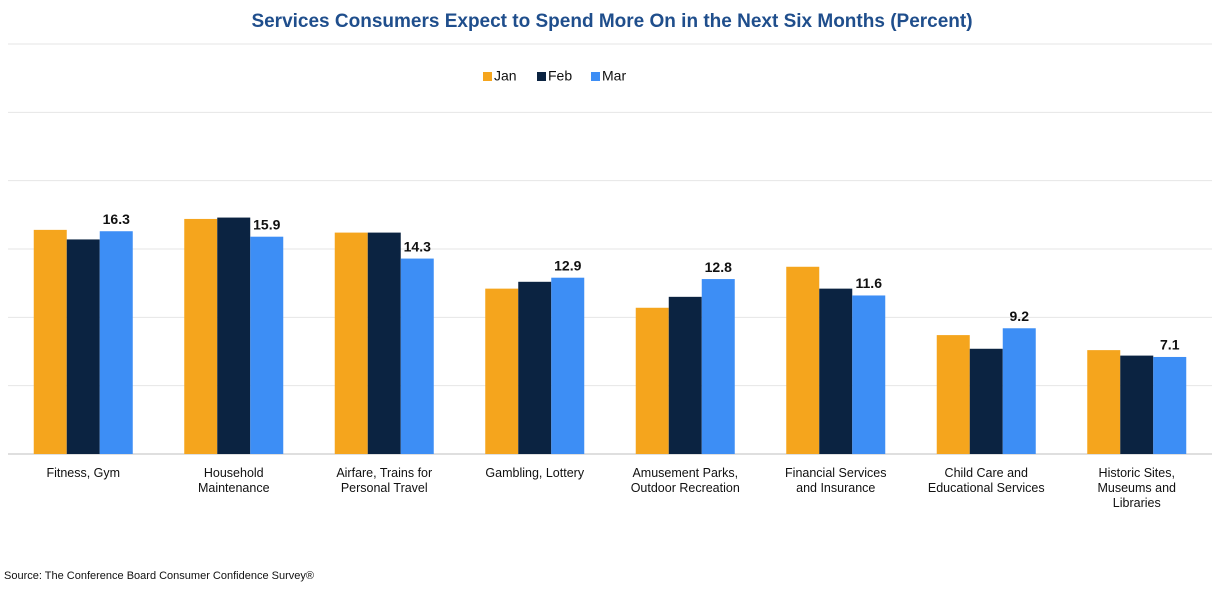  I want to click on legend-label: Jan, so click(505, 76).